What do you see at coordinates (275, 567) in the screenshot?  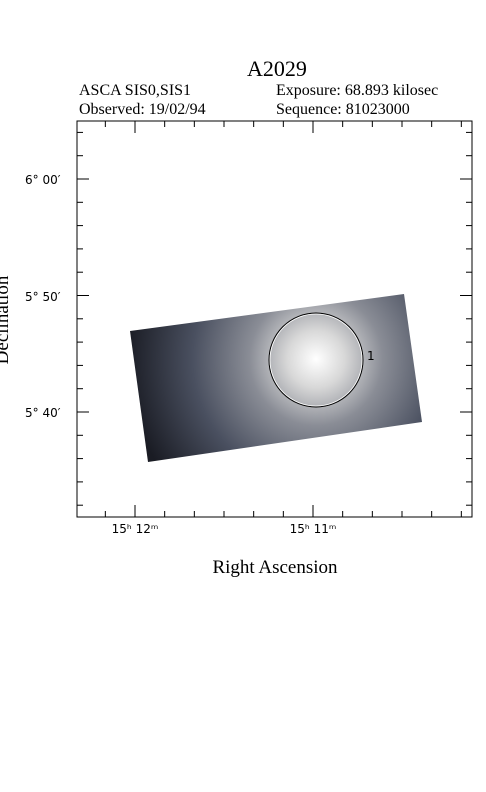 I see `x-axis-label: Right Ascension` at bounding box center [275, 567].